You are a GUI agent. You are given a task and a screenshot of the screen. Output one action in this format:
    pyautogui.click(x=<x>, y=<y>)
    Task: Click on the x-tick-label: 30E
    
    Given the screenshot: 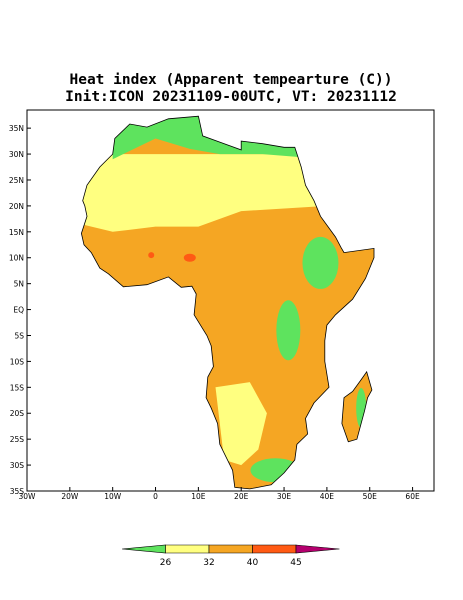 What is the action you would take?
    pyautogui.click(x=284, y=496)
    